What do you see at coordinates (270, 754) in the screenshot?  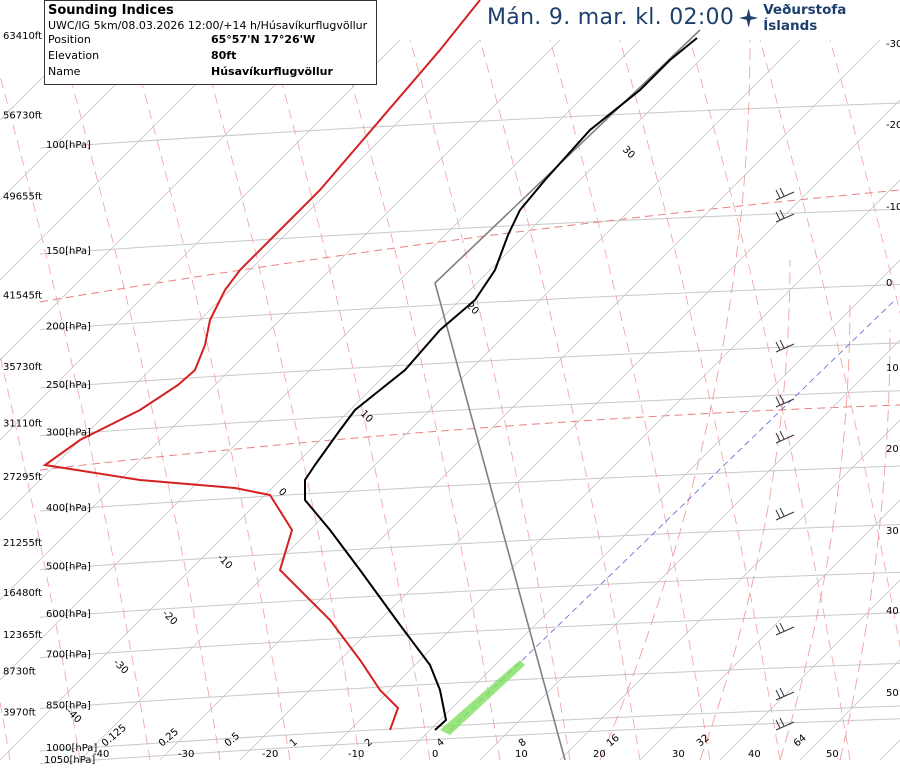 I see `temperature-tick-label: -20` at bounding box center [270, 754].